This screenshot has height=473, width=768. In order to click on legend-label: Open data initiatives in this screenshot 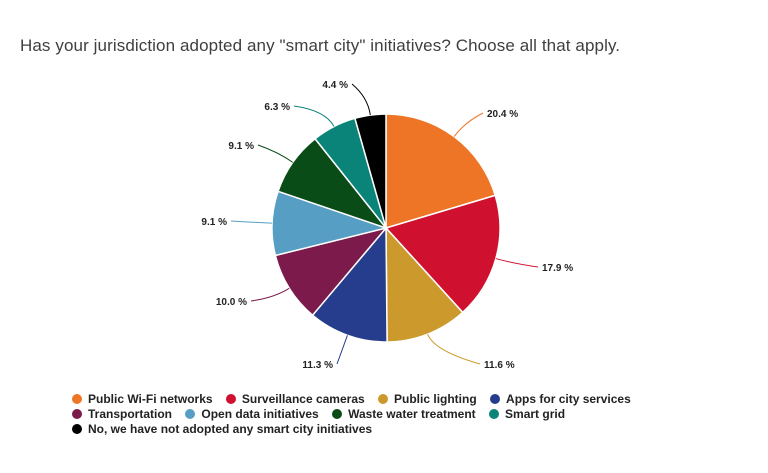, I will do `click(260, 414)`.